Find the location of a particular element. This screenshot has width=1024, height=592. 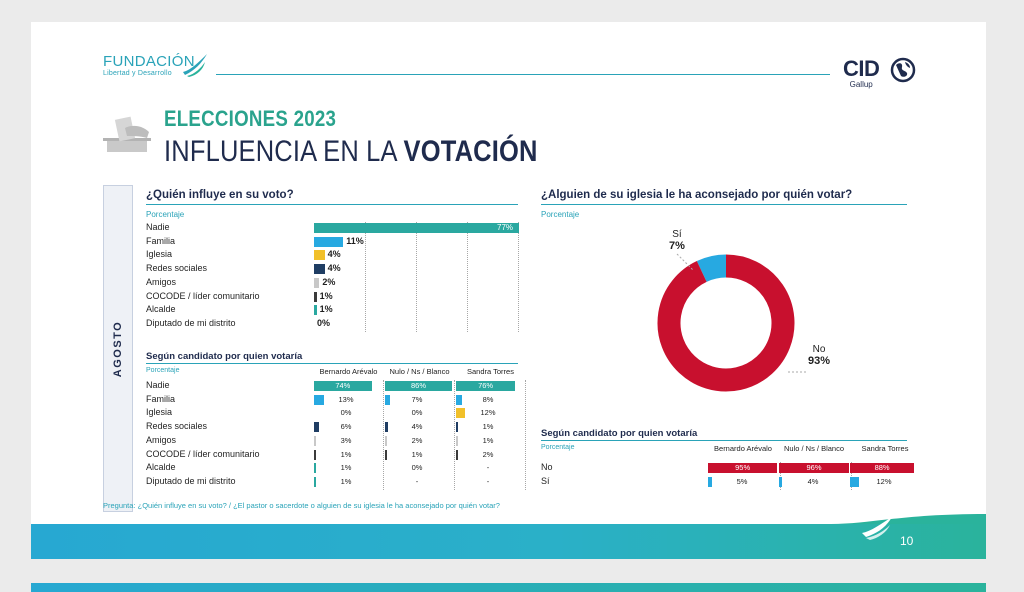

chart2-value-bernardo-arevalo-iglesia: 0% is located at coordinates (346, 413).